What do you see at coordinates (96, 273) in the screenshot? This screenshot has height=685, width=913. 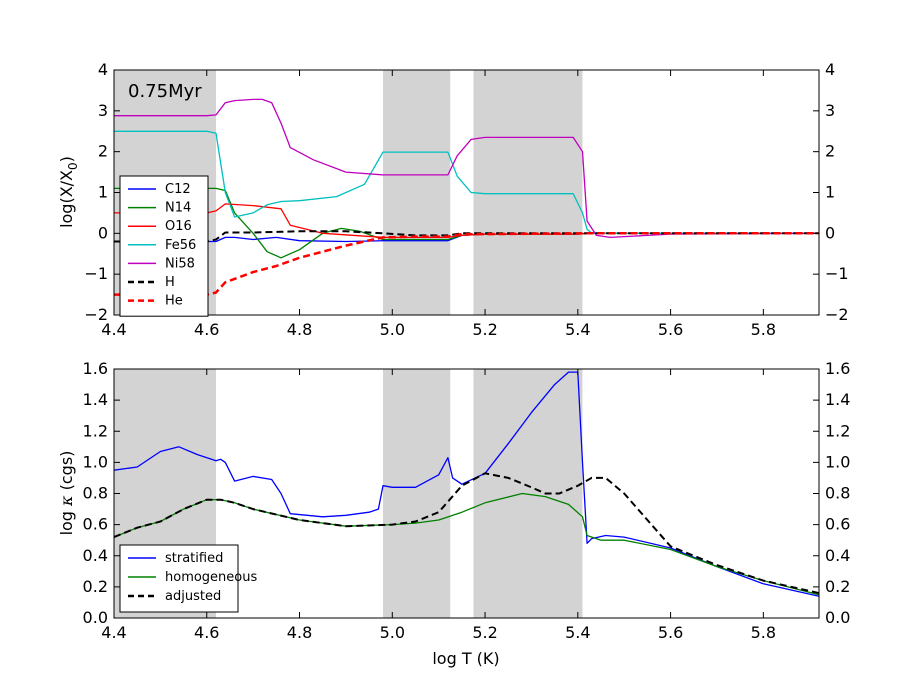 I see `y-tick-label-left: −1` at bounding box center [96, 273].